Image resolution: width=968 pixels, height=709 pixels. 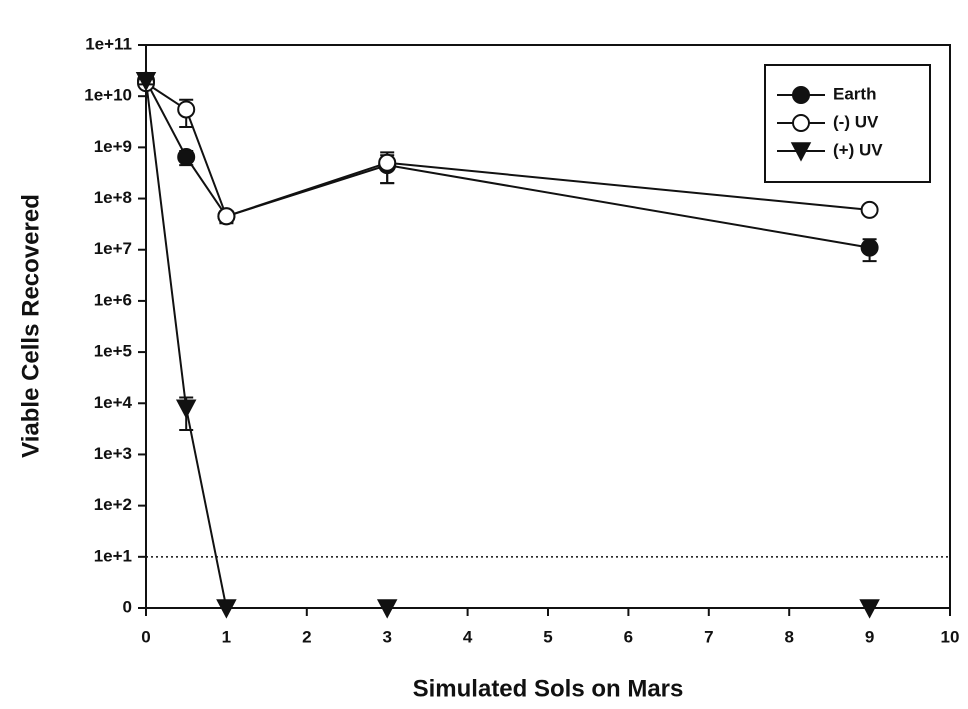 What do you see at coordinates (108, 43) in the screenshot?
I see `y-tick-label: 1e+11` at bounding box center [108, 43].